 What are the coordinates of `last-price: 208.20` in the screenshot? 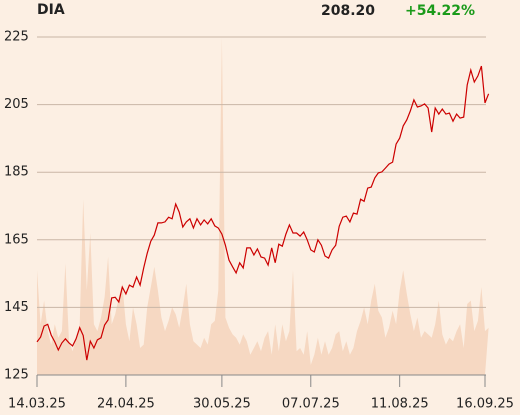 It's located at (348, 11).